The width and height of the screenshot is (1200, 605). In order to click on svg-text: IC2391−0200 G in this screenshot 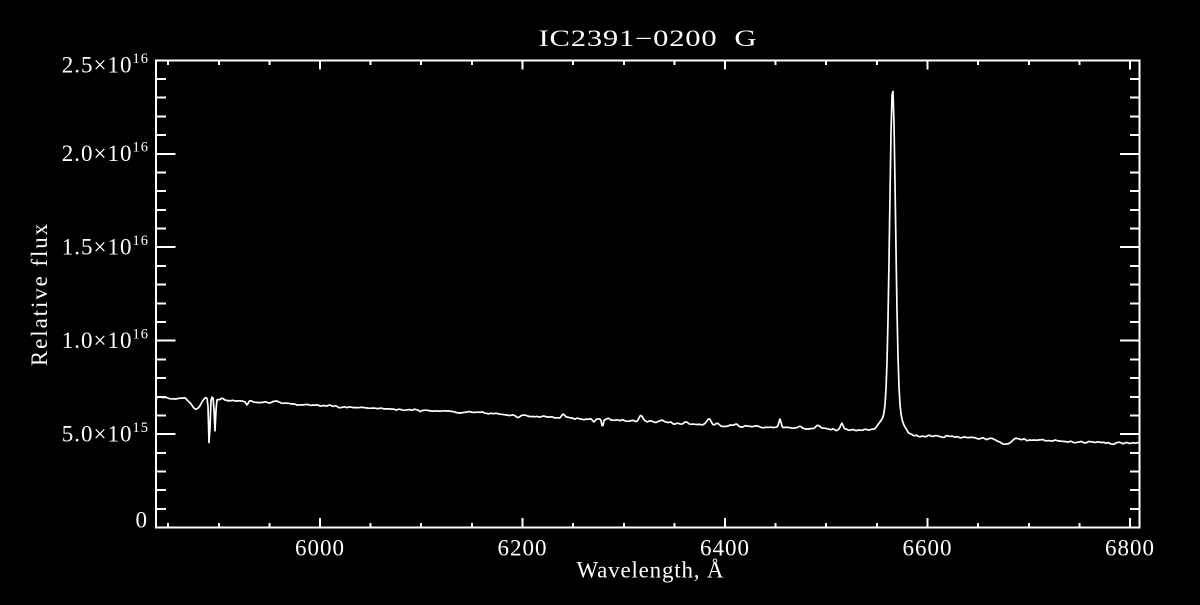, I will do `click(648, 38)`.